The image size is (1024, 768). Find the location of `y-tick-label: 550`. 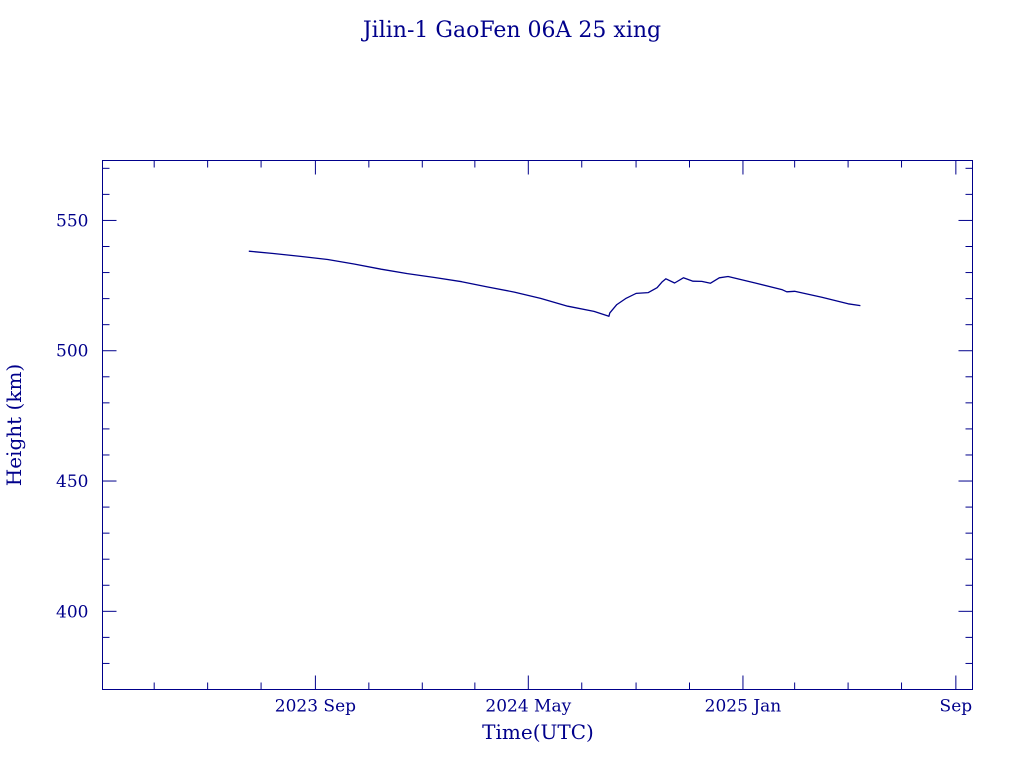

y-tick-label: 550 is located at coordinates (72, 221).